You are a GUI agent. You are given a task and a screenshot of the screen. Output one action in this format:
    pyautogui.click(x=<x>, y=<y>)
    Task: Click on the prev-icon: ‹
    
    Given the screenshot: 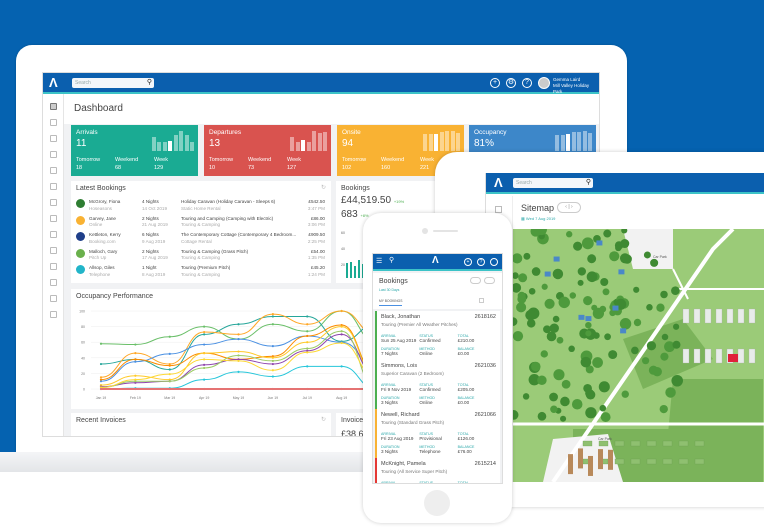 What is the action you would take?
    pyautogui.click(x=566, y=207)
    